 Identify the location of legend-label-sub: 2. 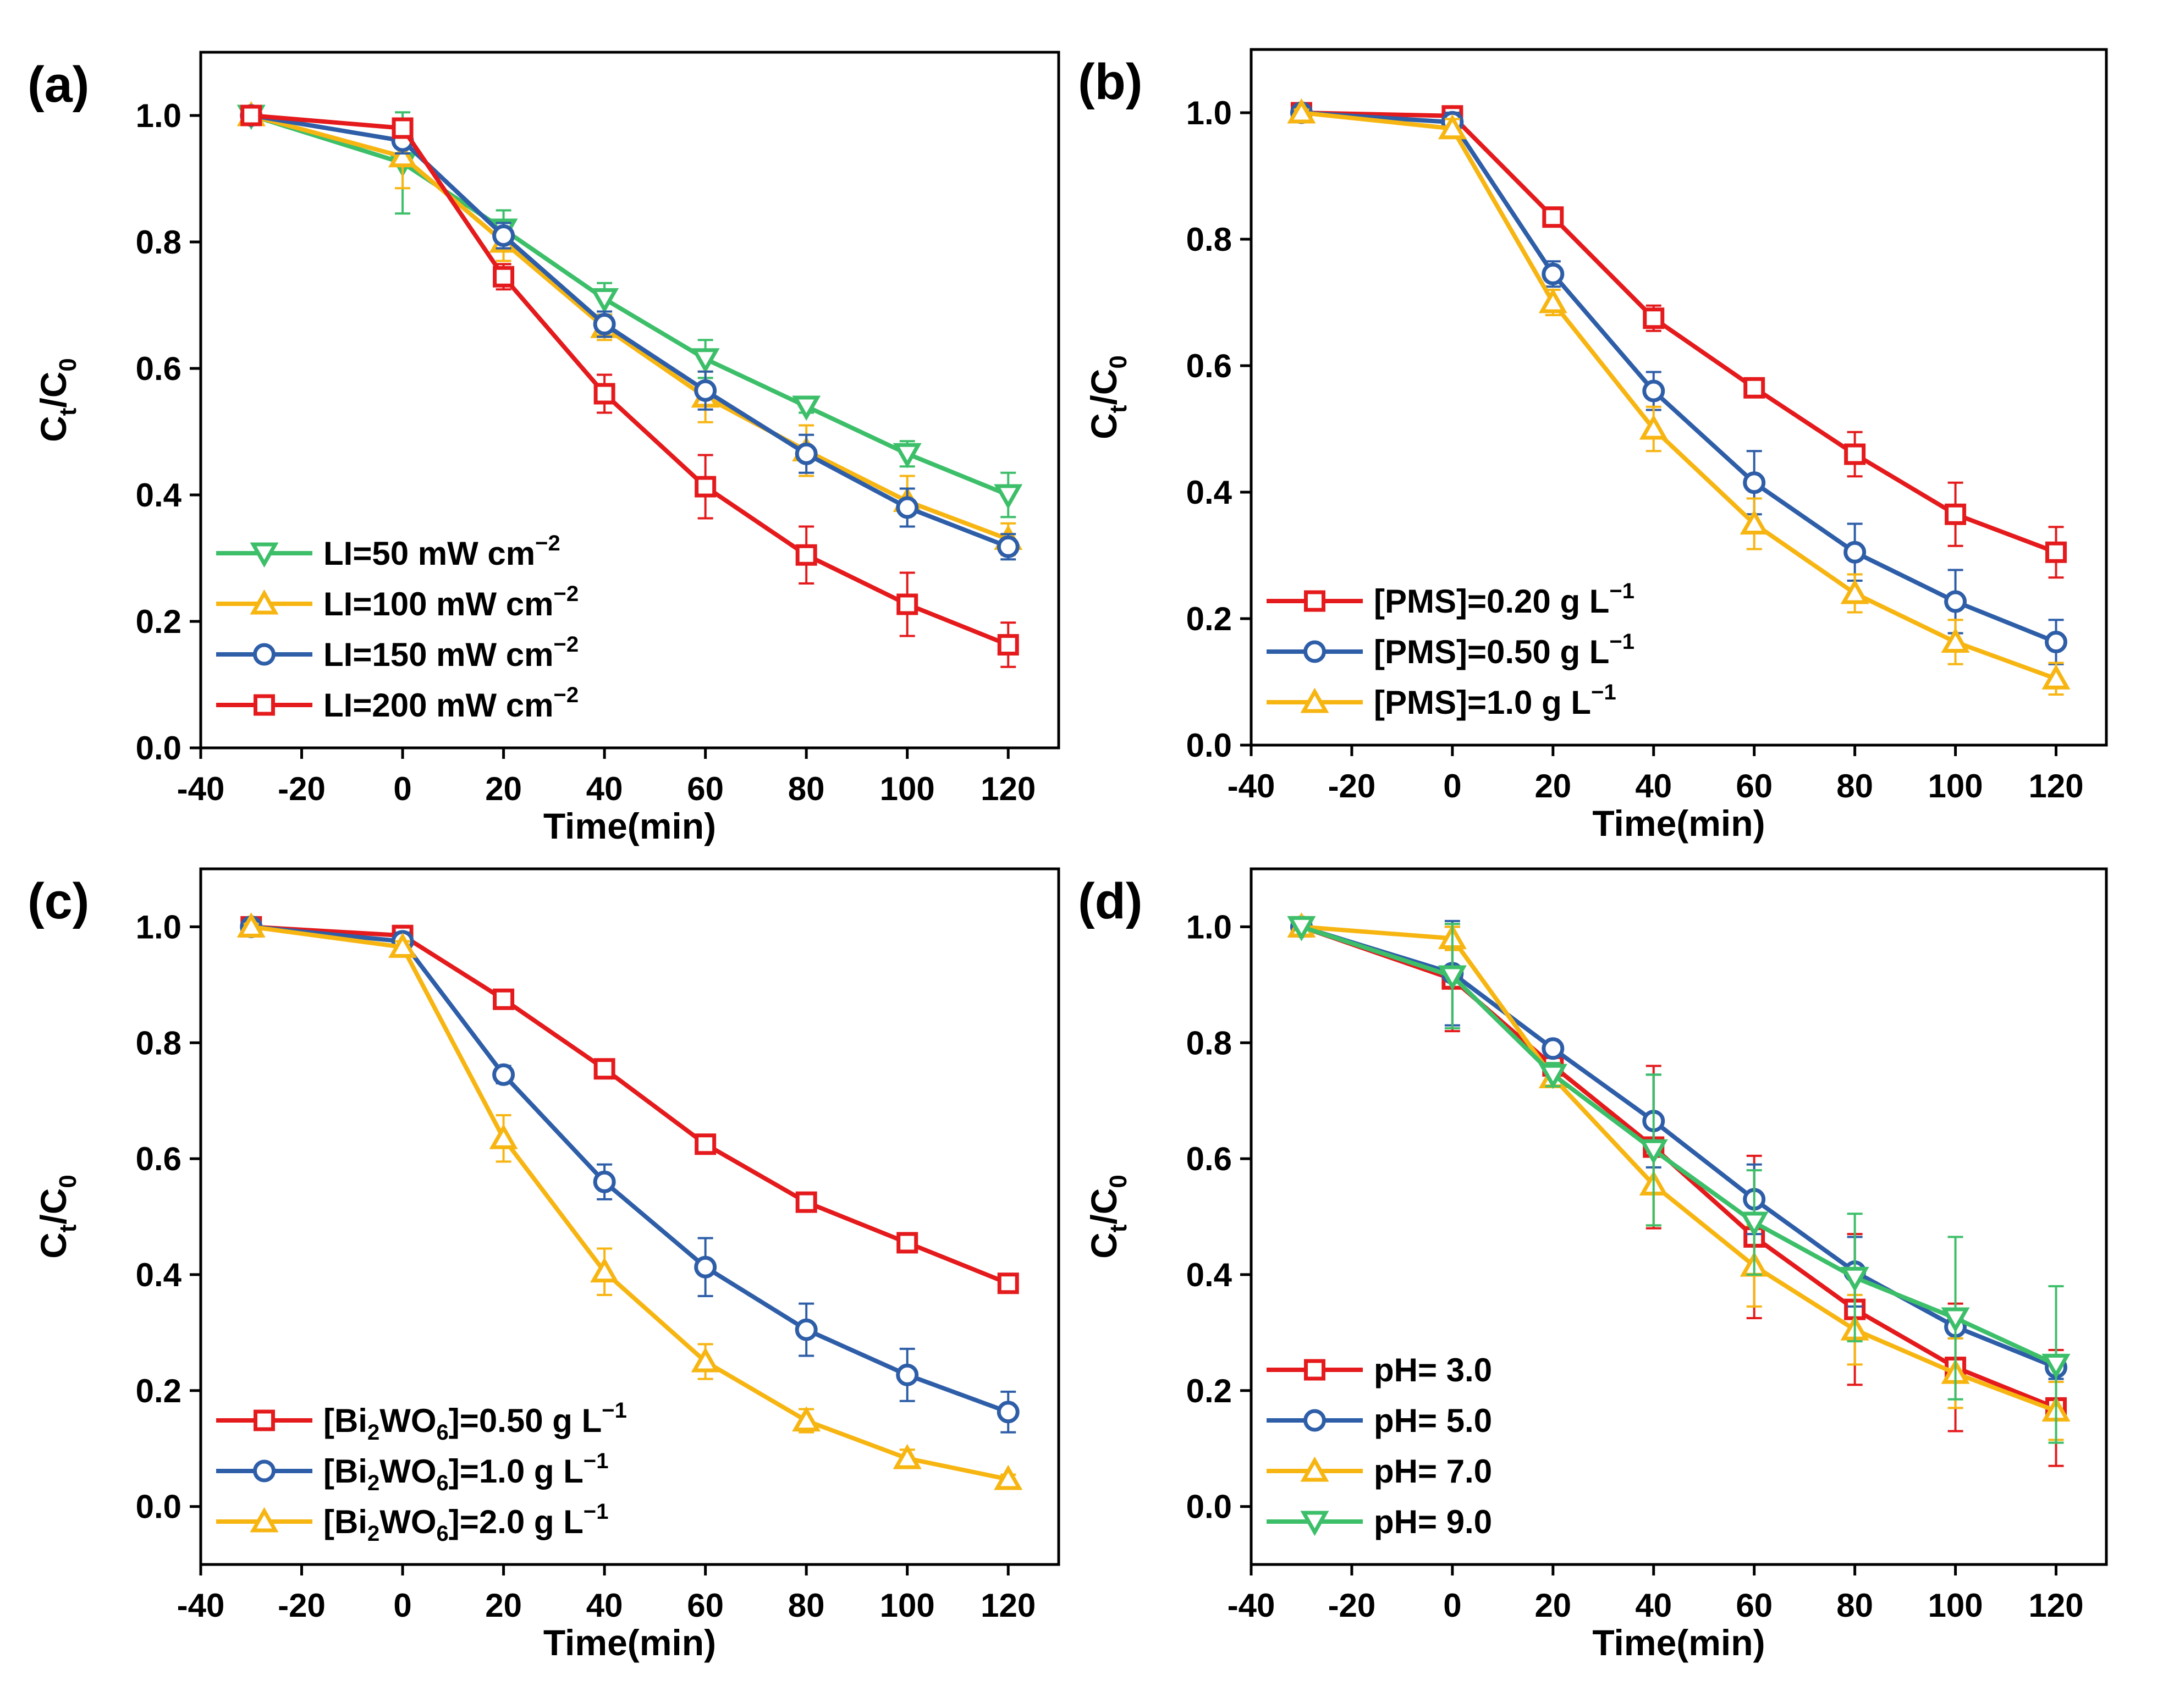
(373, 1483).